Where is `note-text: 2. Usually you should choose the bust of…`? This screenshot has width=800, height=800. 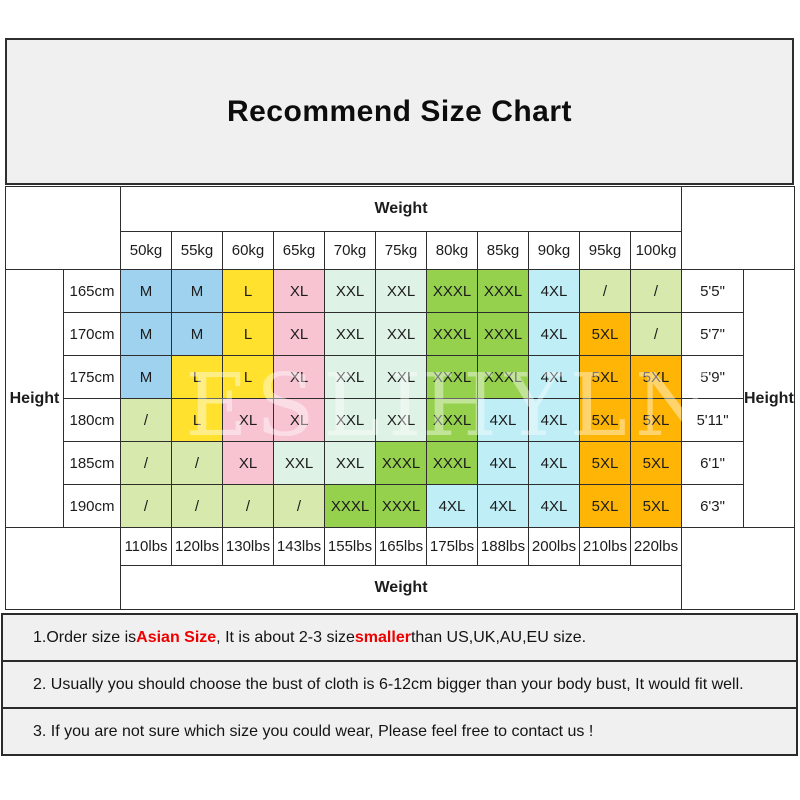
note-text: 2. Usually you should choose the bust of… is located at coordinates (388, 684).